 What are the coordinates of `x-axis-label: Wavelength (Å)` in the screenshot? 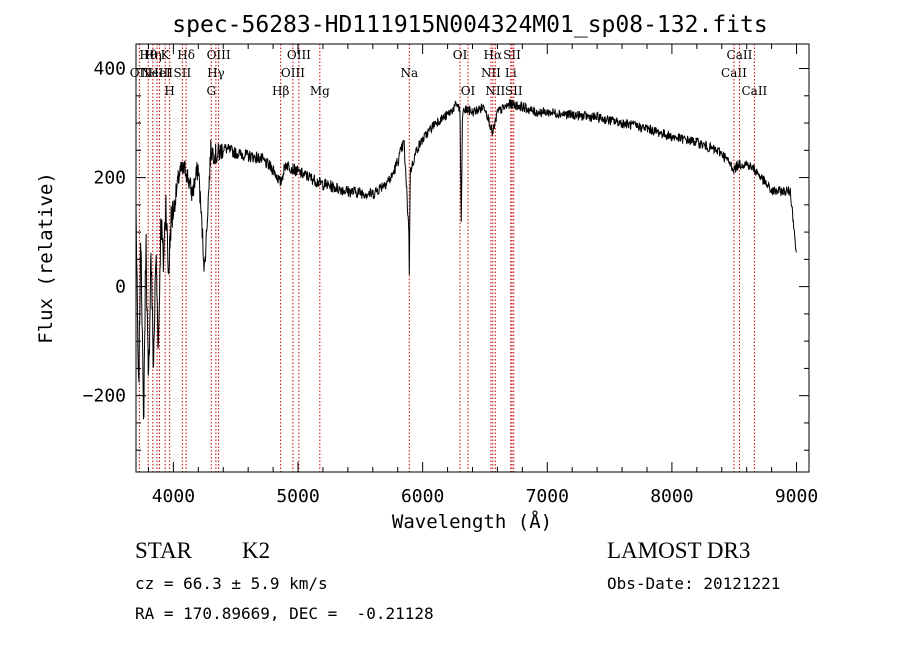 It's located at (472, 521).